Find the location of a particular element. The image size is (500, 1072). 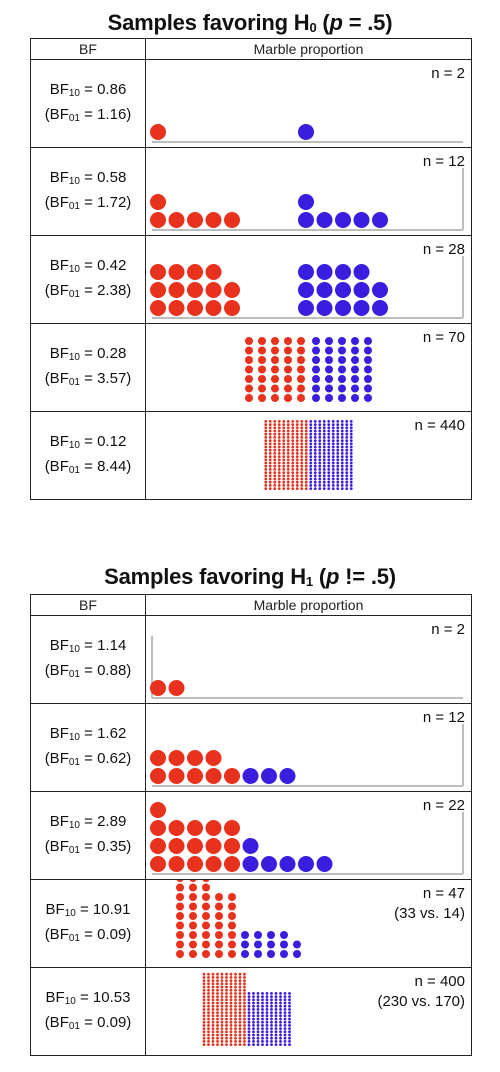

table-row: BF10 = 2.89 (BF01 = 0.35) n = 22 is located at coordinates (251, 835).